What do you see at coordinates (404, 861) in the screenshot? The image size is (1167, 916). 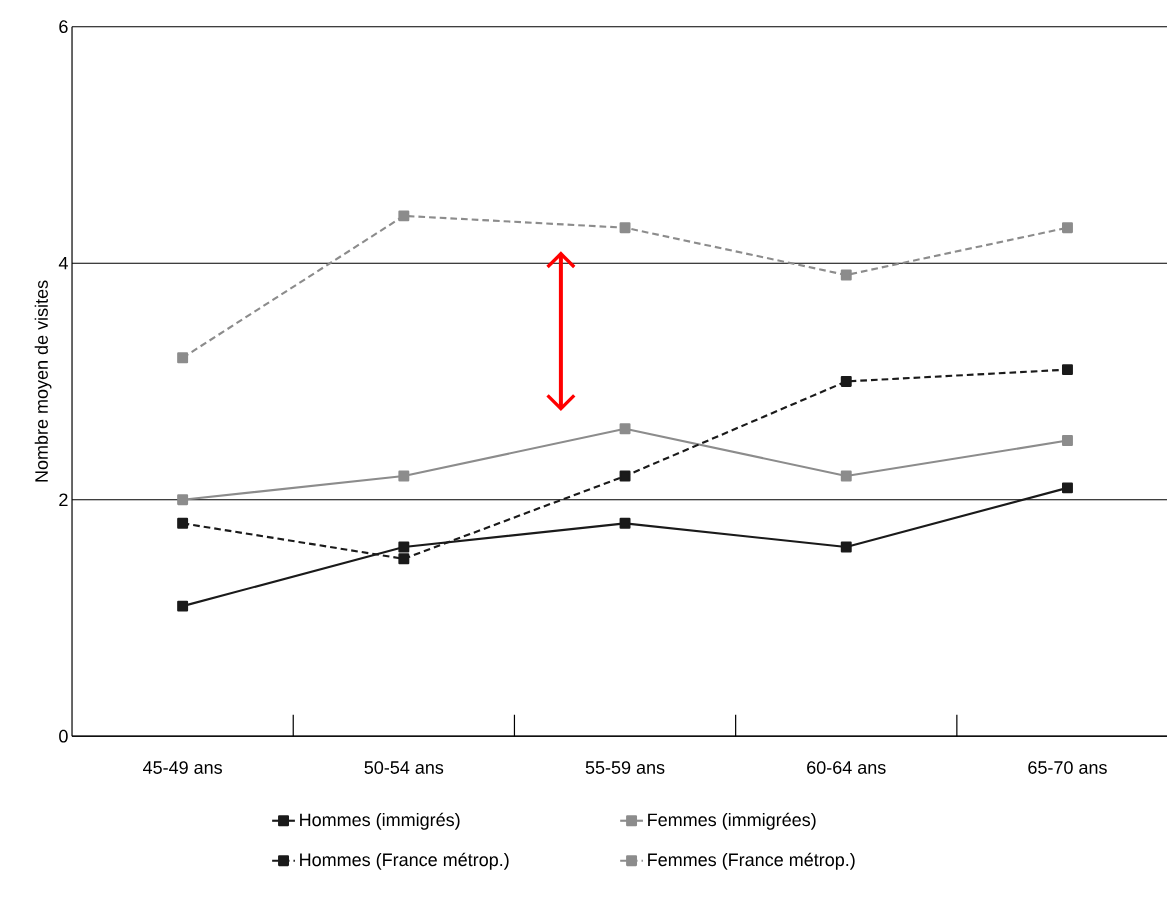 I see `legend-label: Hommes (France métrop.)` at bounding box center [404, 861].